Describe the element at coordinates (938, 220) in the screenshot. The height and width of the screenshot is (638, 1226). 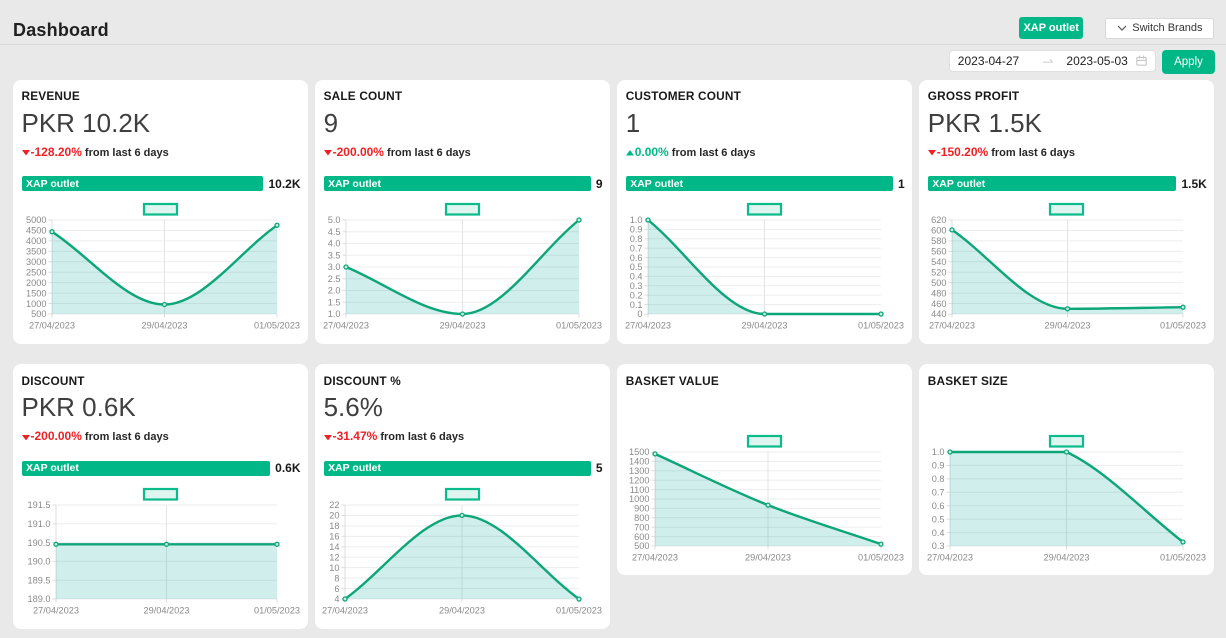
I see `svg-text: 620` at that location.